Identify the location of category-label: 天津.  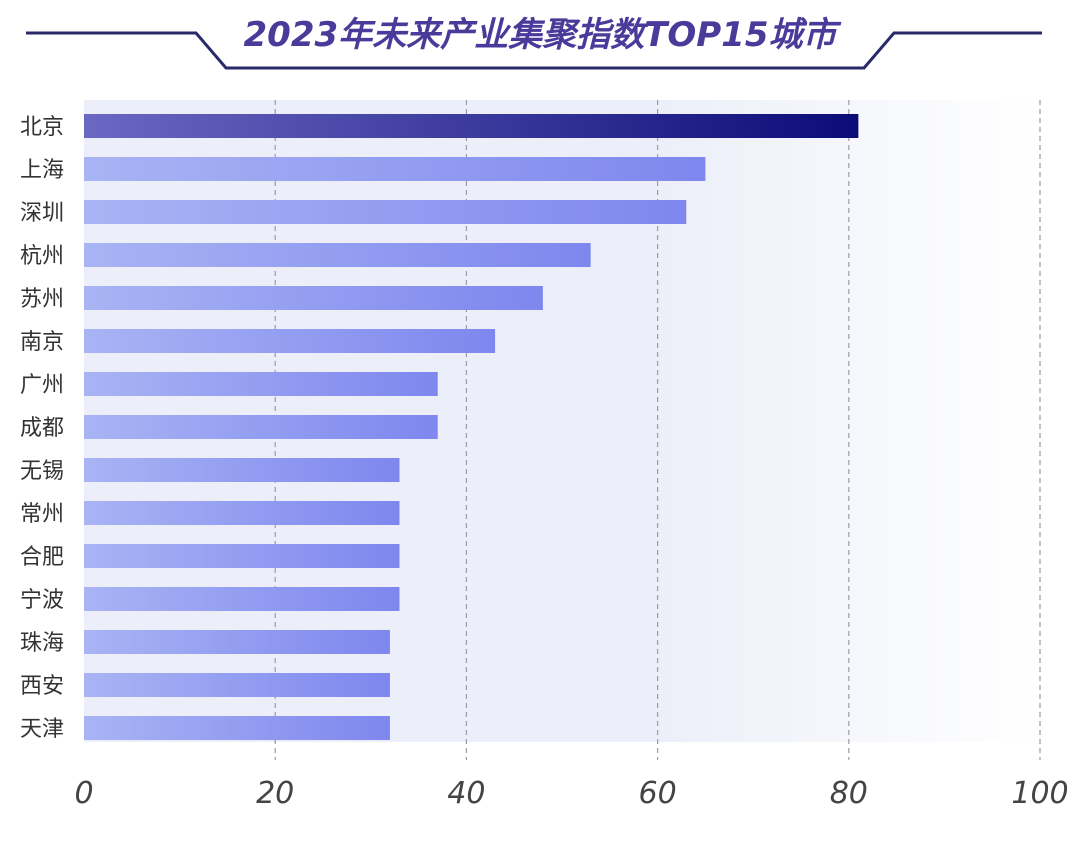
(42, 729).